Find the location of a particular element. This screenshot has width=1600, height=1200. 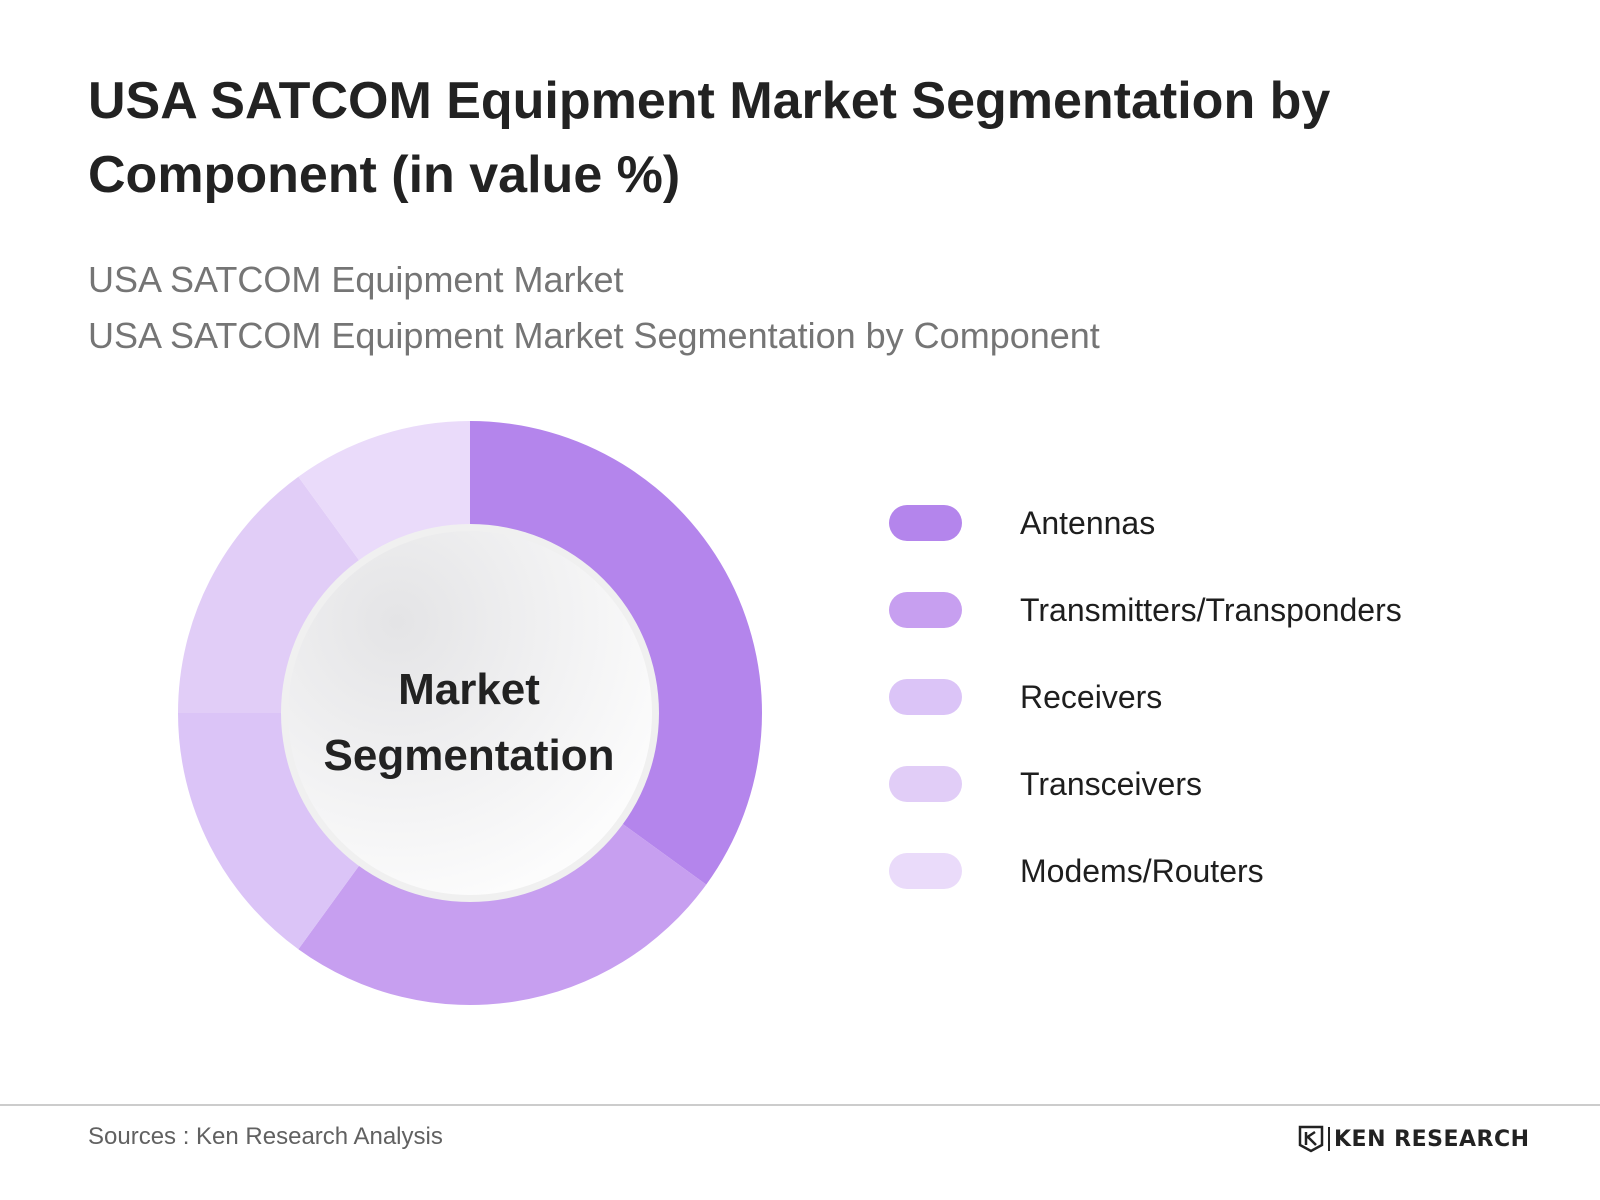

donut-slice-receivers is located at coordinates (273, 831).